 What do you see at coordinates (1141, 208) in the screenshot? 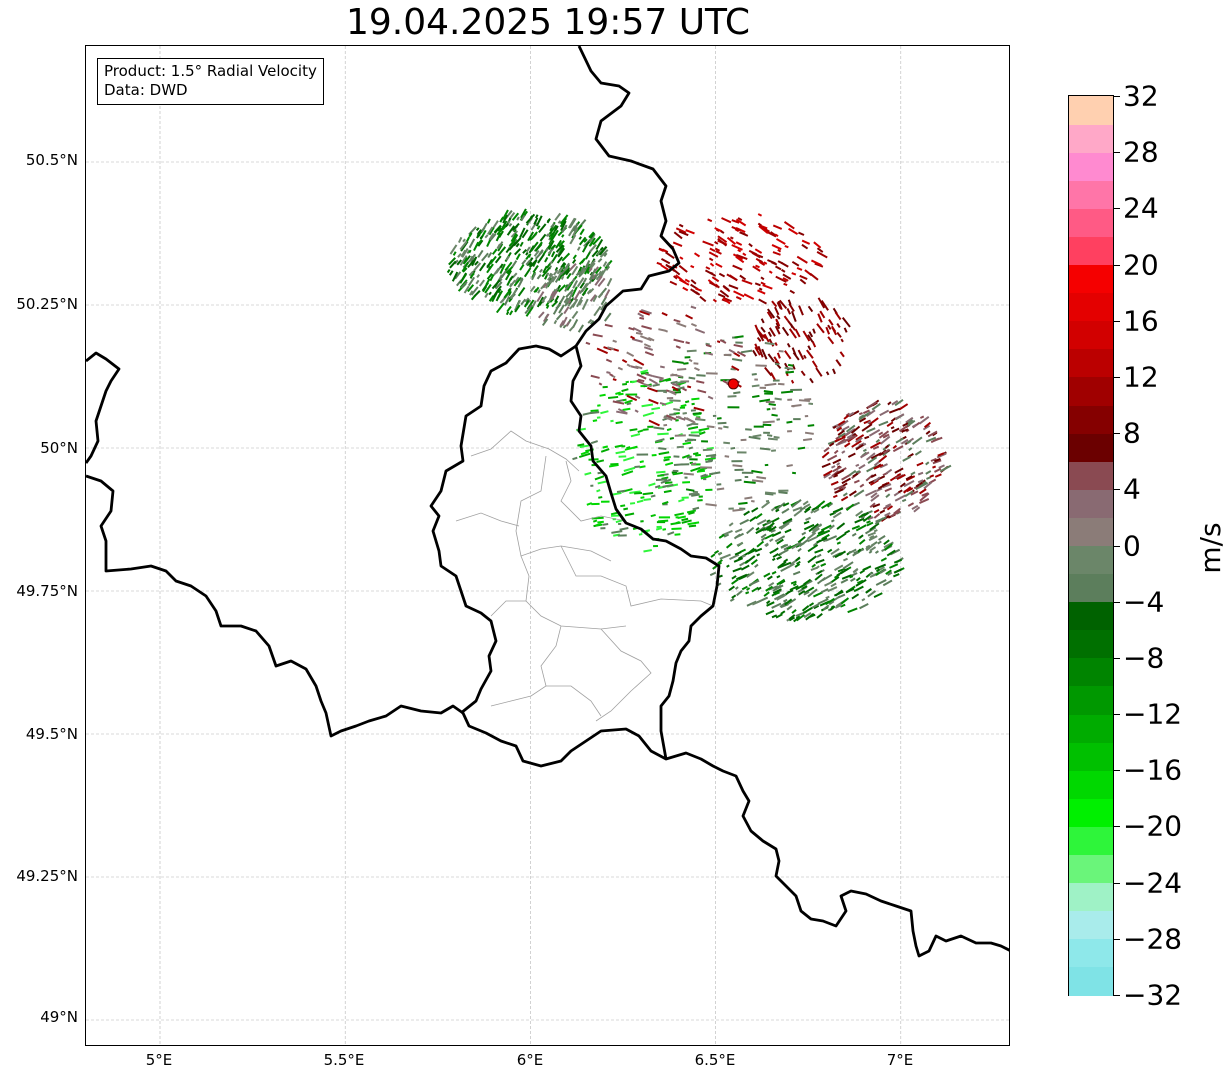
I see `colorbar-tick-label: 24` at bounding box center [1141, 208].